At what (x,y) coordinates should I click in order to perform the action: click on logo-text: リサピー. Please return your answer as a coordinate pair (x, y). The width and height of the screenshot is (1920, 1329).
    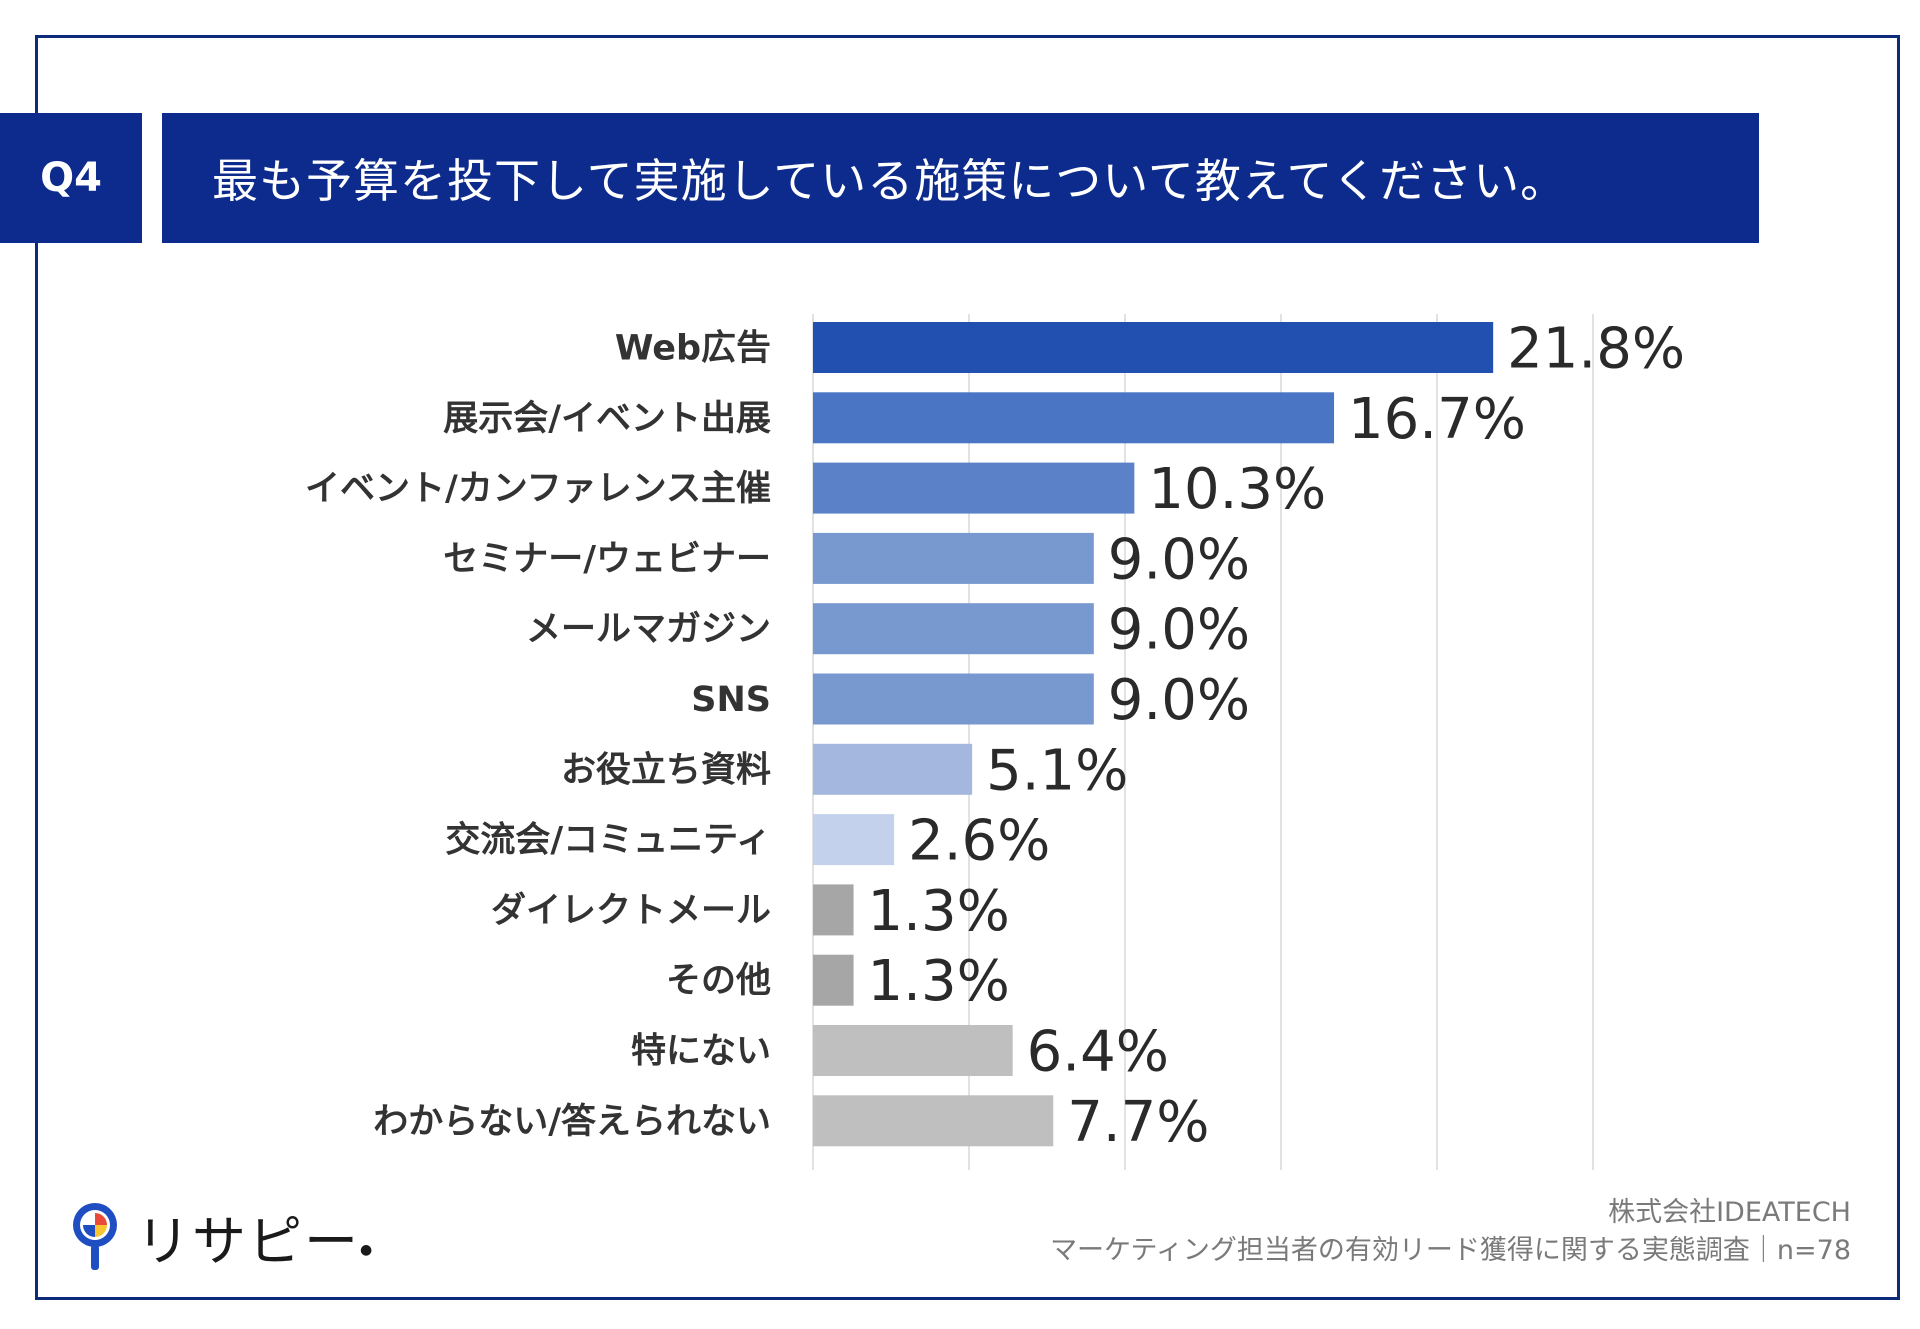
    Looking at the image, I should click on (248, 1241).